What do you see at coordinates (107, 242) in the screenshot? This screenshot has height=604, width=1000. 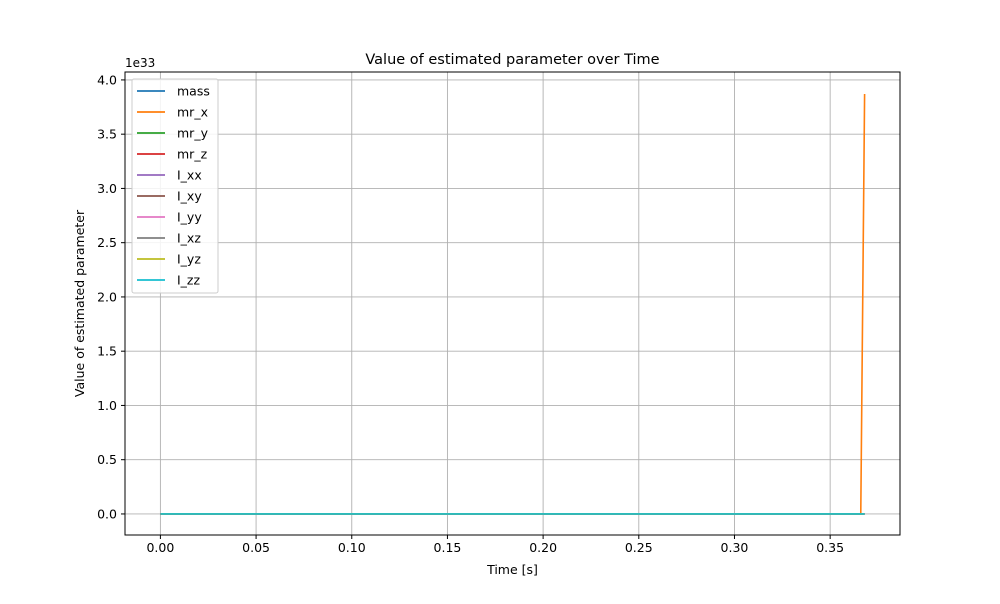 I see `y-tick-label: 2.5` at bounding box center [107, 242].